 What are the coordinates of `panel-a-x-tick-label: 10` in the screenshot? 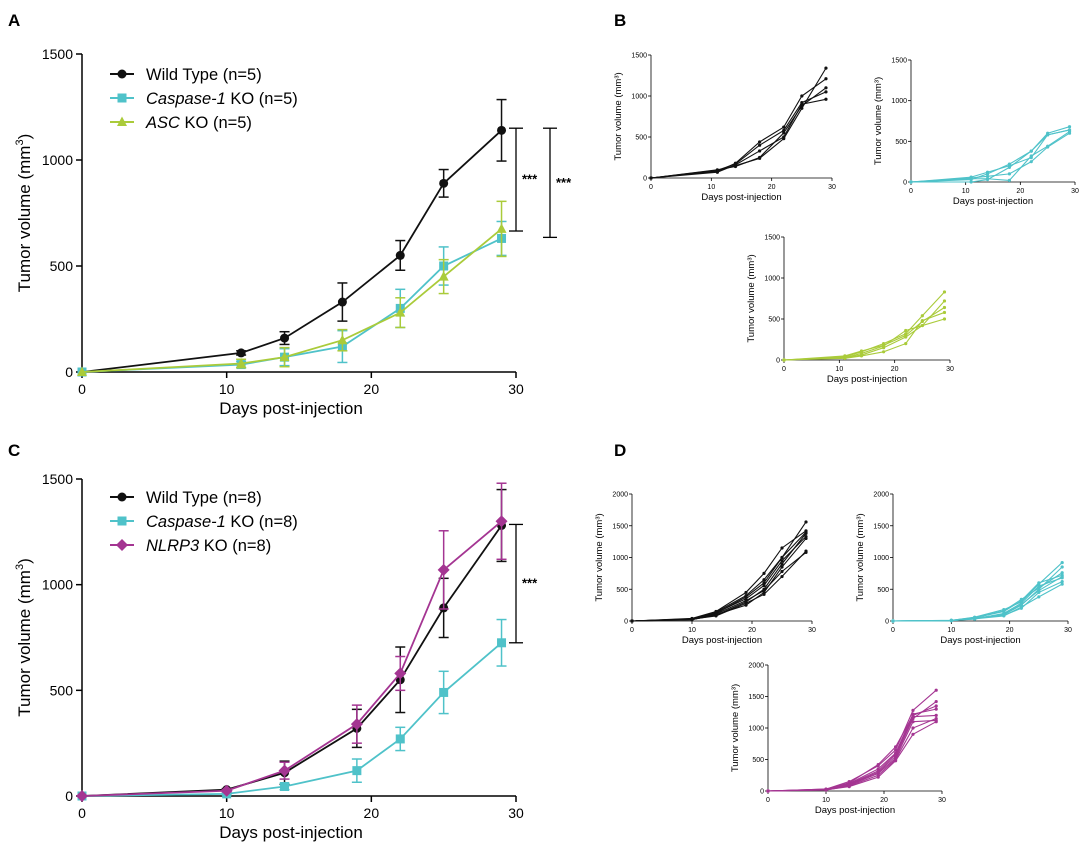 It's located at (227, 389).